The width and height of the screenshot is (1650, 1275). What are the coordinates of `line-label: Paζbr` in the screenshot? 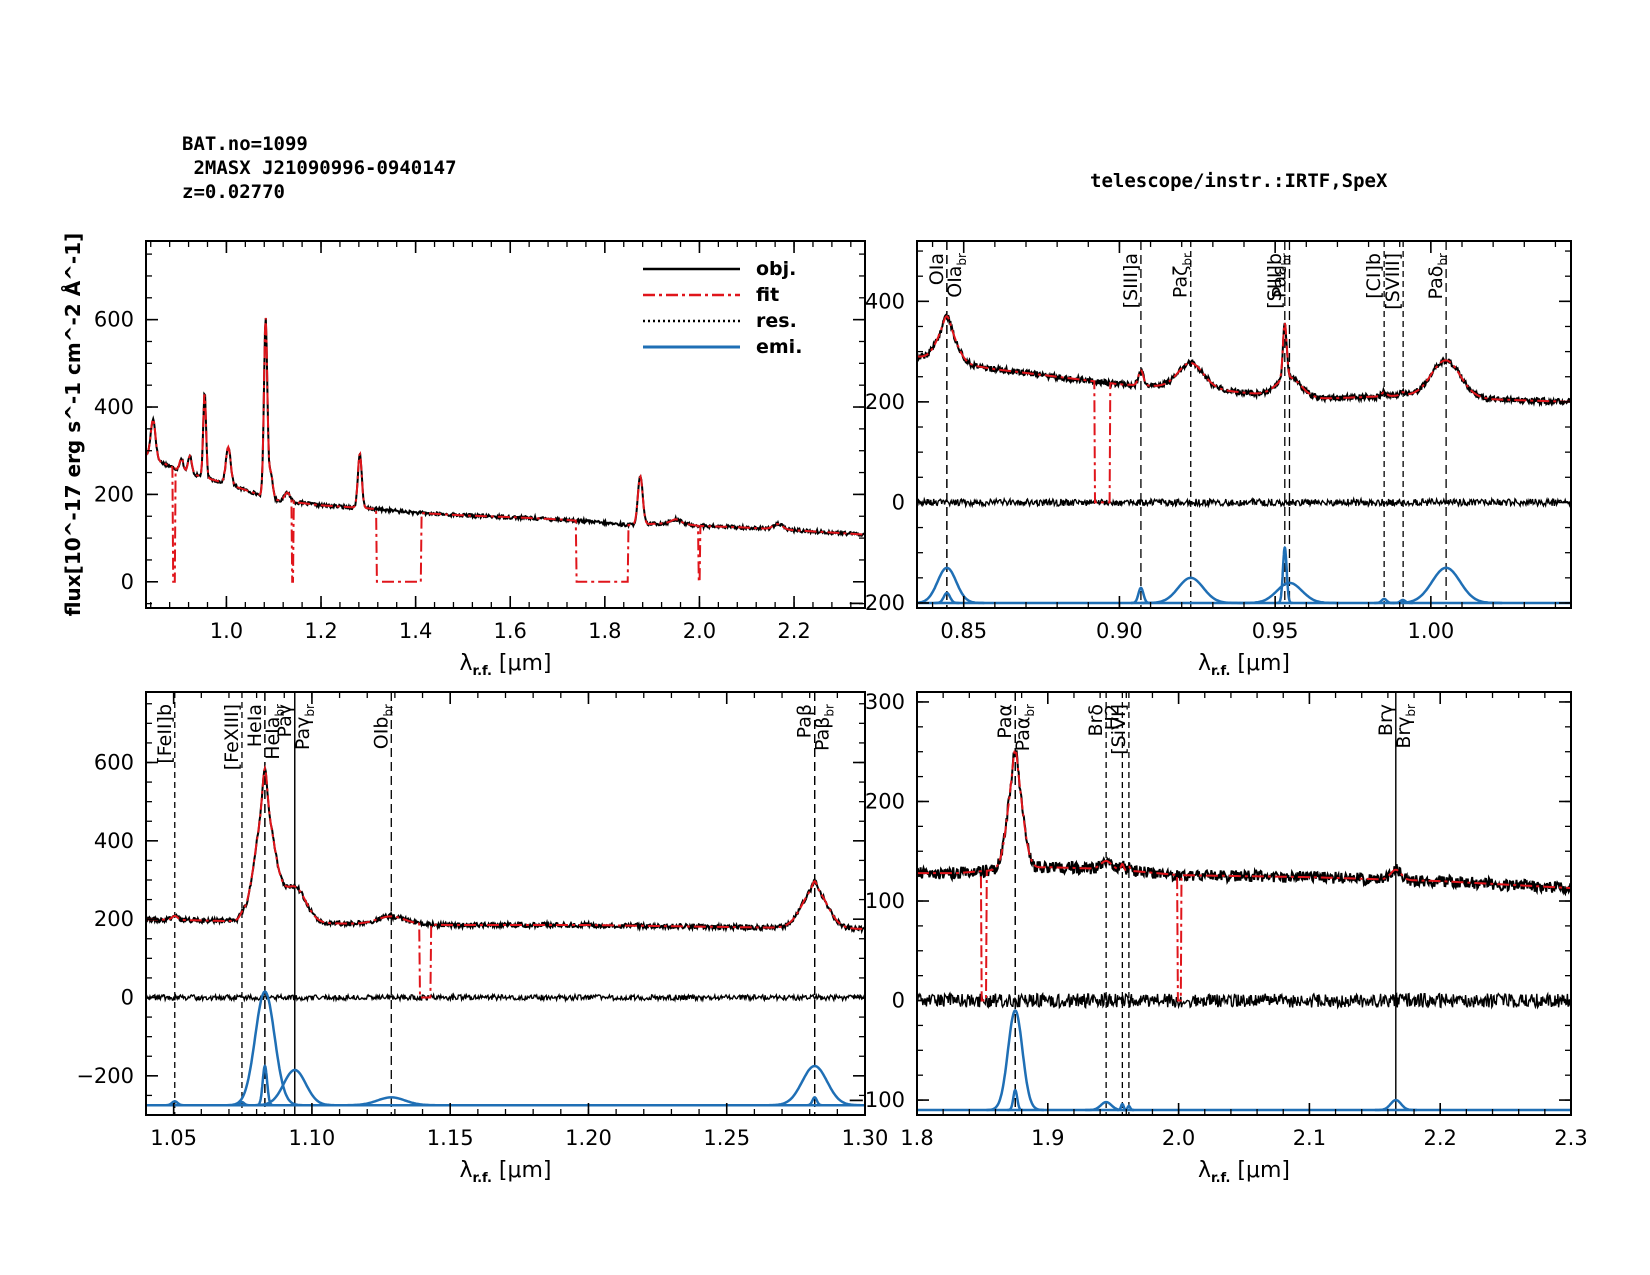 It's located at (1182, 275).